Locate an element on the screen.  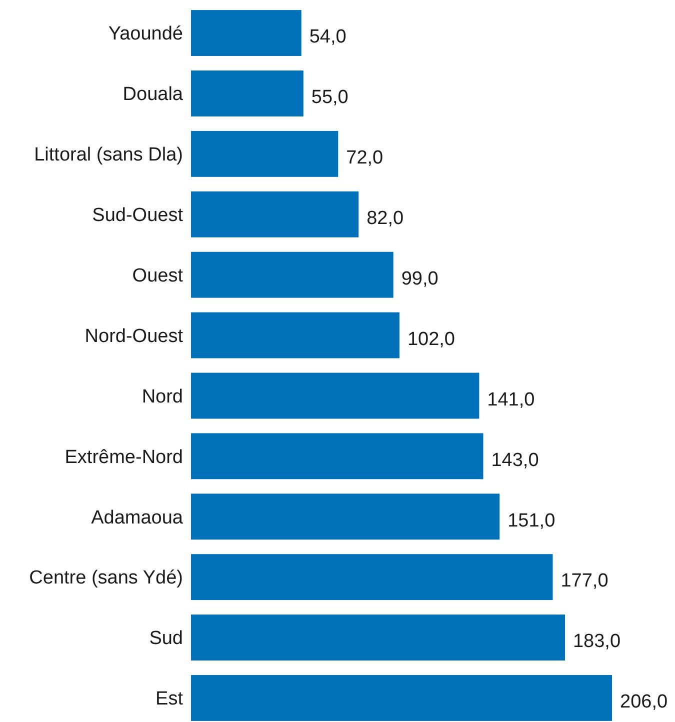
y-tick-label: Ouest is located at coordinates (158, 275).